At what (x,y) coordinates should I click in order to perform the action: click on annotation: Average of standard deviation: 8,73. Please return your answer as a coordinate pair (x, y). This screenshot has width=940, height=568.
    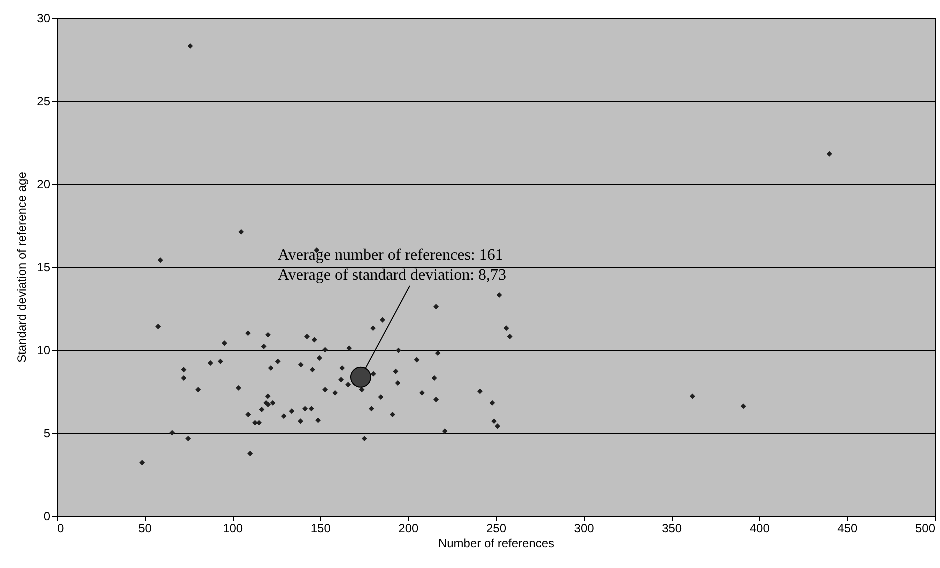
    Looking at the image, I should click on (392, 275).